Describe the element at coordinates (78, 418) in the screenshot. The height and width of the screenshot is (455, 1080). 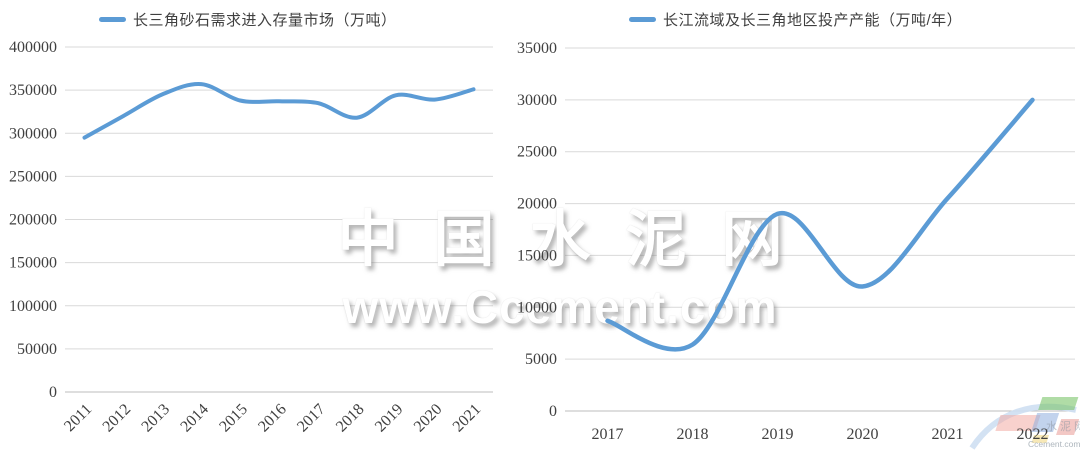
I see `svg-text: 2011` at that location.